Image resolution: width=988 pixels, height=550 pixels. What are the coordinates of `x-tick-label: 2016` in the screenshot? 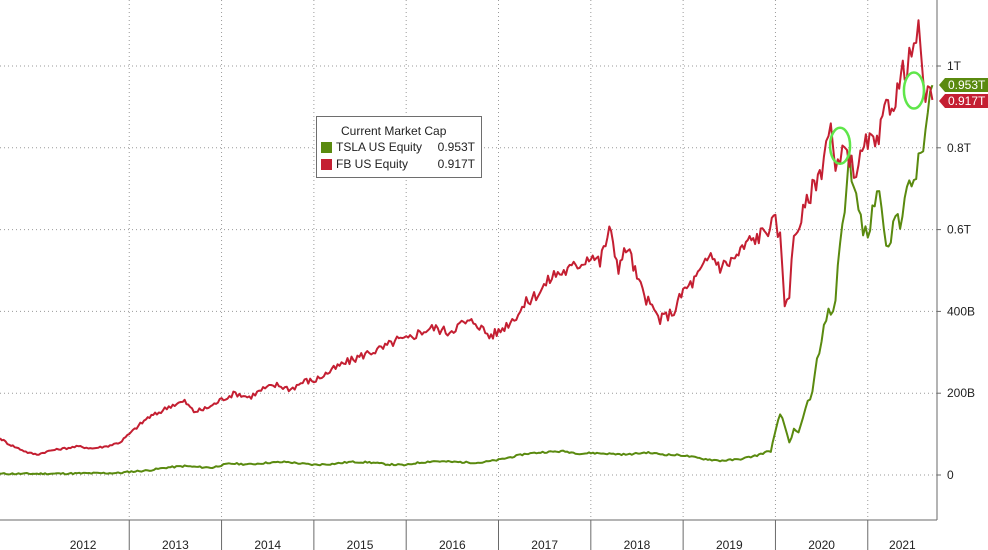 It's located at (452, 544).